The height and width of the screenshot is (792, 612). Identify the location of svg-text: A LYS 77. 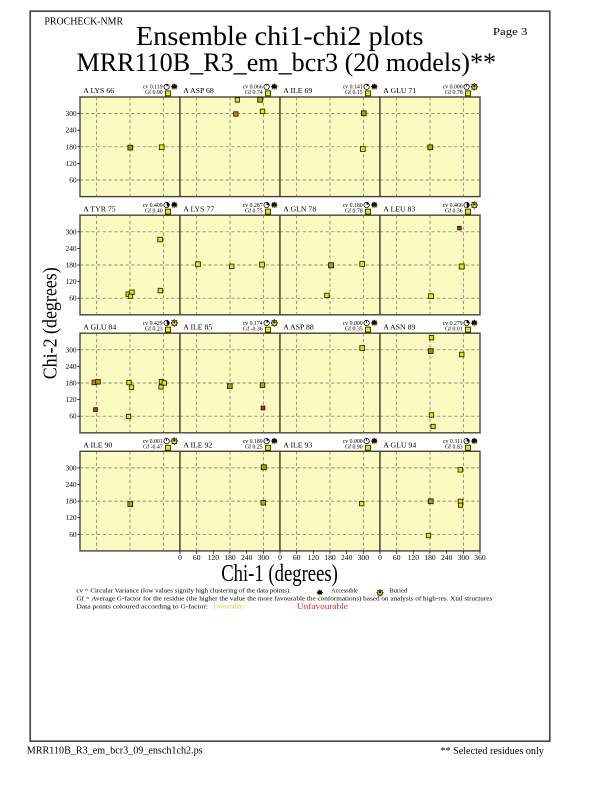
(198, 208).